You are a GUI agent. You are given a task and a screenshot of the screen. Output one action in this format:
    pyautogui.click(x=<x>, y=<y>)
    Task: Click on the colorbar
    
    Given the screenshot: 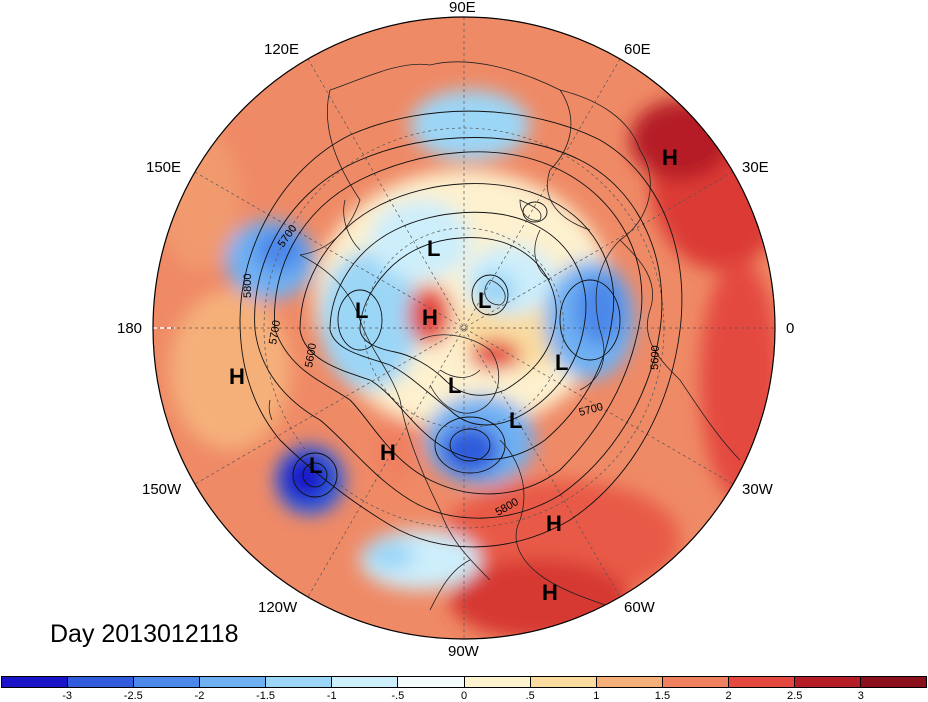 What is the action you would take?
    pyautogui.click(x=464, y=682)
    